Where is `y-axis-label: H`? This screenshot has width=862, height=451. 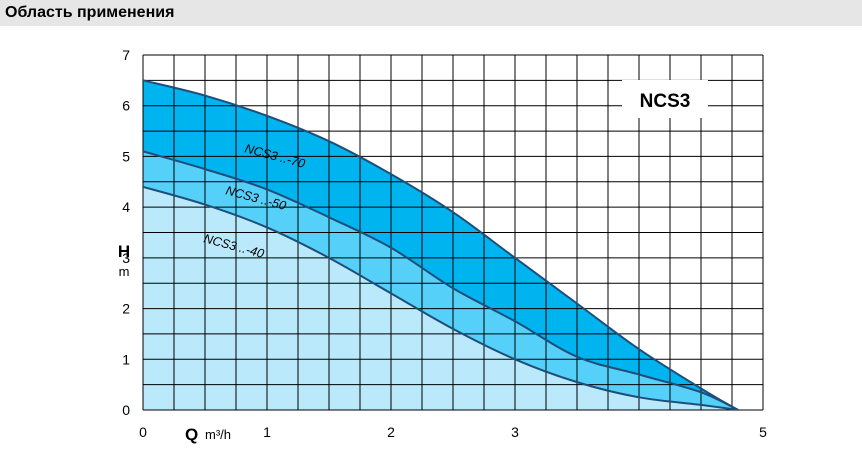
y-axis-label: H is located at coordinates (124, 251).